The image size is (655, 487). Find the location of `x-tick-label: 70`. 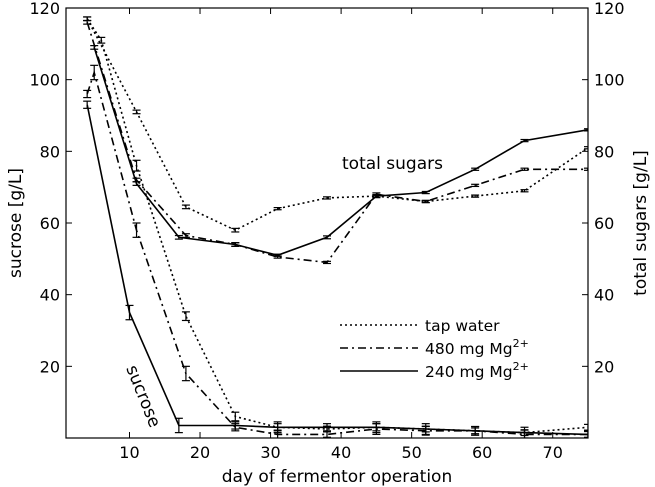

x-tick-label: 70 is located at coordinates (553, 452).